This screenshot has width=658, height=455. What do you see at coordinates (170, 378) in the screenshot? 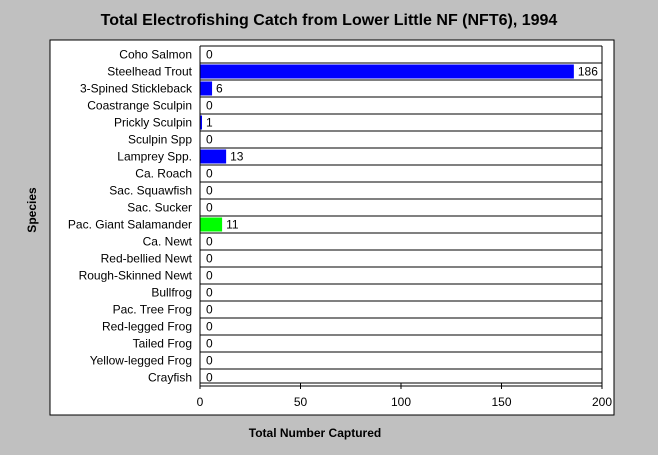
I see `category-label: Crayfish` at bounding box center [170, 378].